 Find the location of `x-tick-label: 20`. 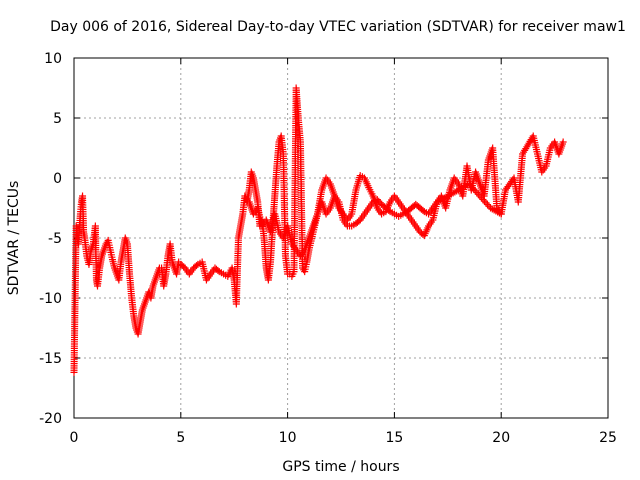

x-tick-label: 20 is located at coordinates (501, 438).